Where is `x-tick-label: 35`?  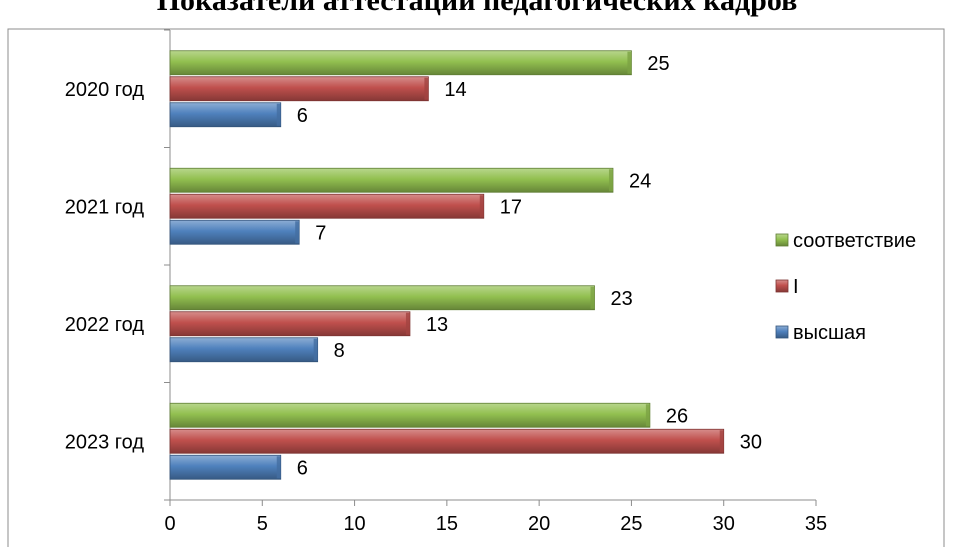 x-tick-label: 35 is located at coordinates (816, 524).